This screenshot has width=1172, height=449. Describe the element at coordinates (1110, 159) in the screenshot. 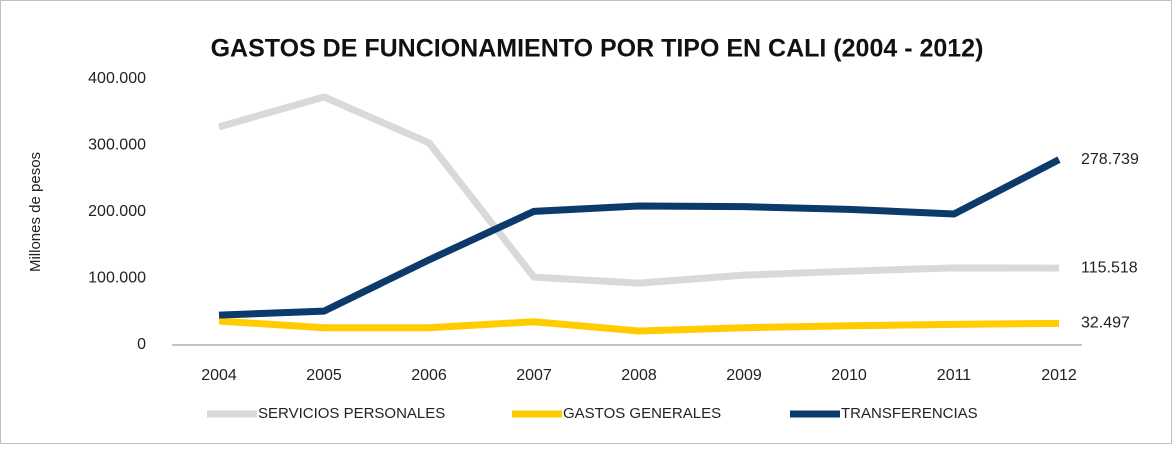

I see `data-label: 278.739` at that location.